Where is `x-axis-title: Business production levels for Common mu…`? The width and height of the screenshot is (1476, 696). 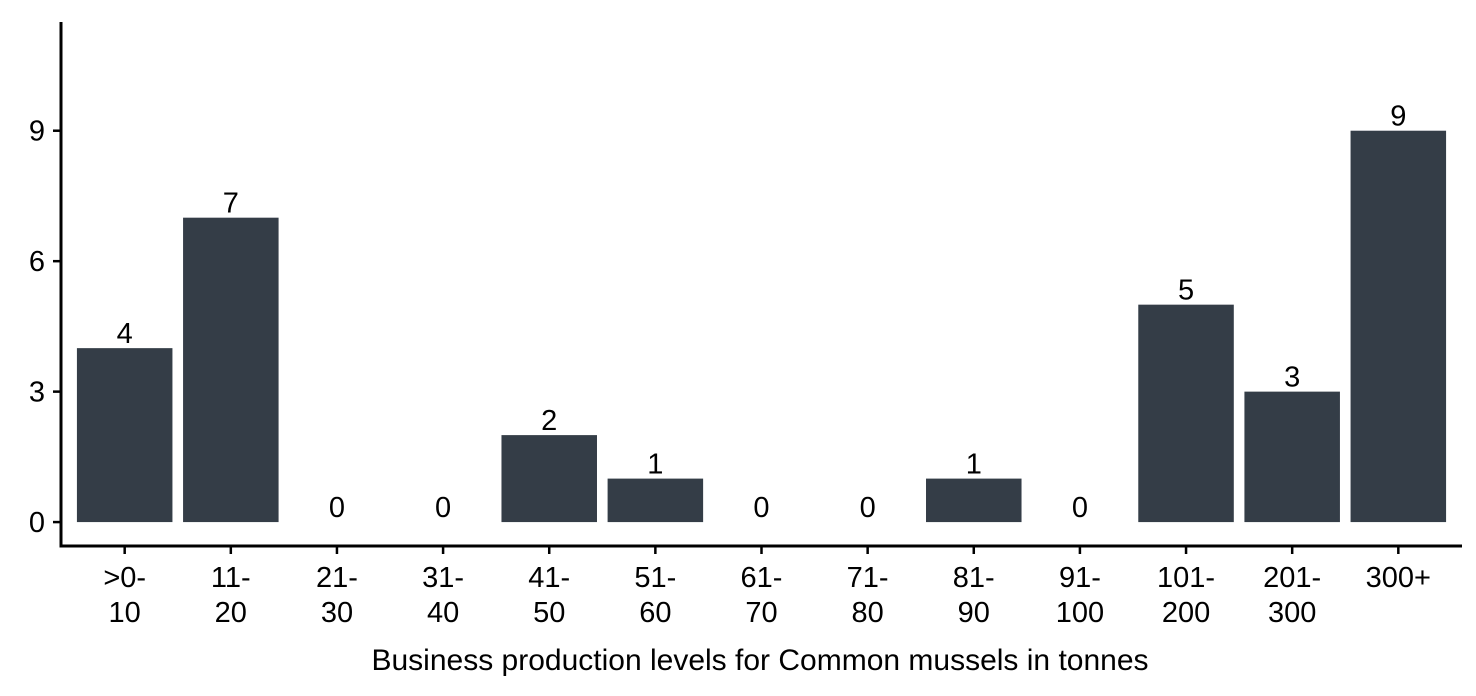 x-axis-title: Business production levels for Common mu… is located at coordinates (759, 660).